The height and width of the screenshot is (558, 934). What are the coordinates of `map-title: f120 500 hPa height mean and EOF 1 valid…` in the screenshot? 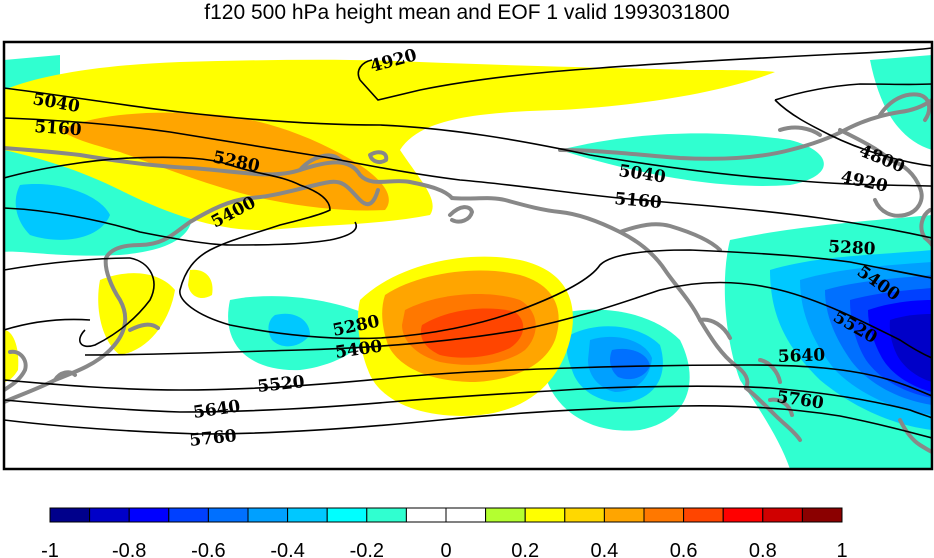 It's located at (467, 12).